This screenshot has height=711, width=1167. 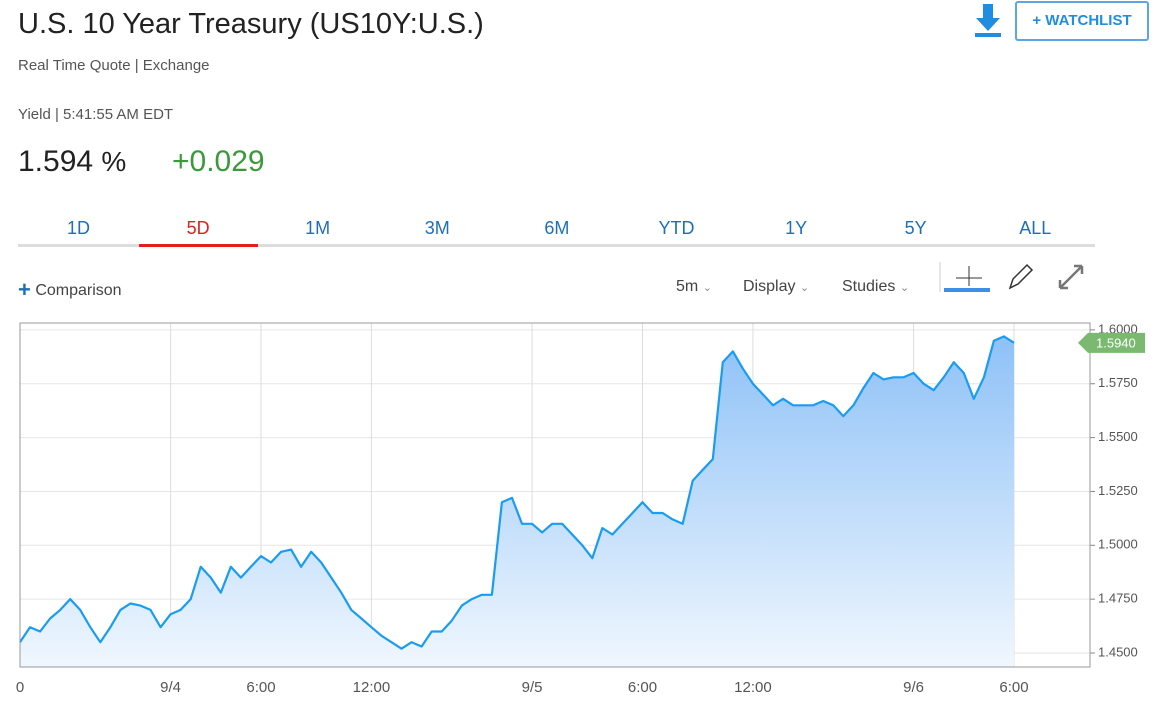 I want to click on y-tick-label: 1.4500, so click(x=1118, y=651).